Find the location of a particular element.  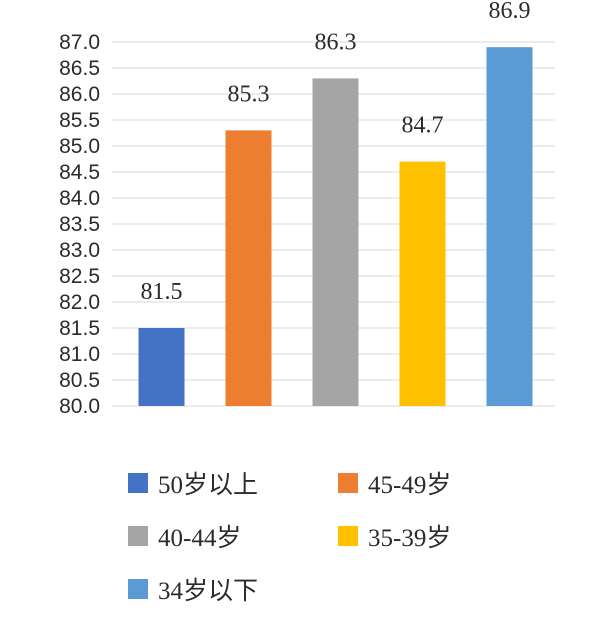

data-label: 81.5 is located at coordinates (162, 292).